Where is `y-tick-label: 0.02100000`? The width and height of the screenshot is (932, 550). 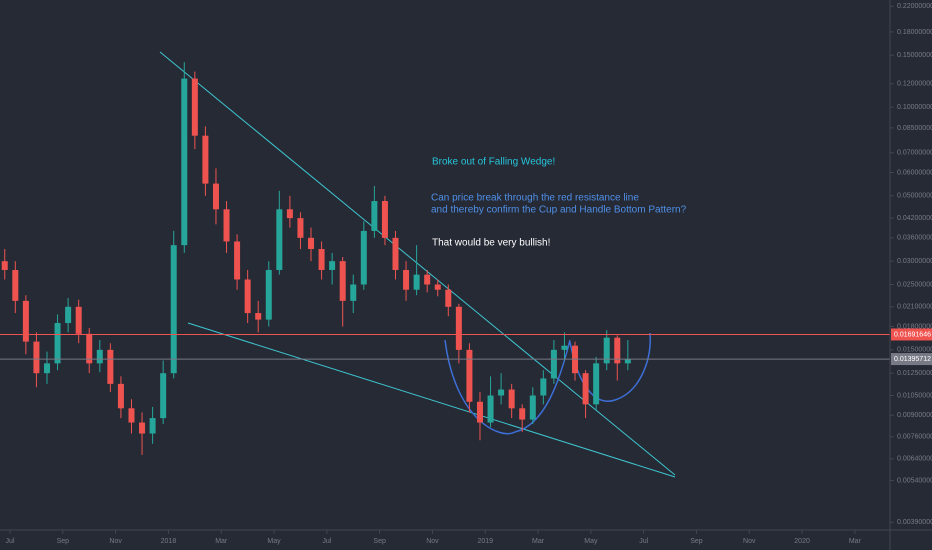 y-tick-label: 0.02100000 is located at coordinates (914, 307).